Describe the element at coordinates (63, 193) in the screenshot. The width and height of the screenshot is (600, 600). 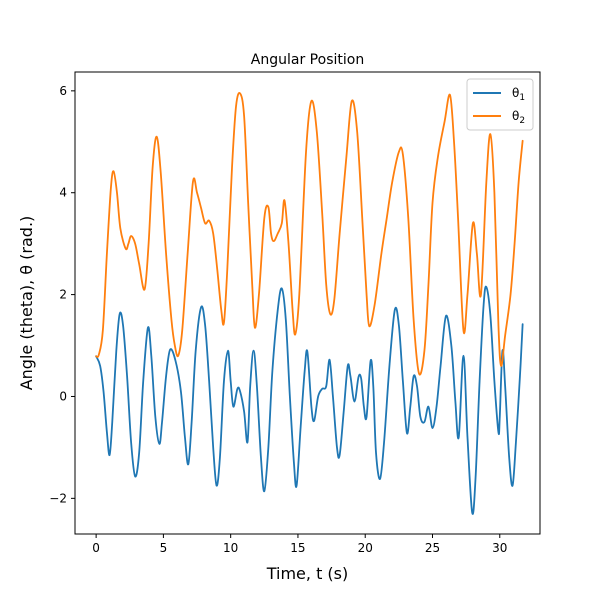
I see `y-tick-label: 4` at that location.